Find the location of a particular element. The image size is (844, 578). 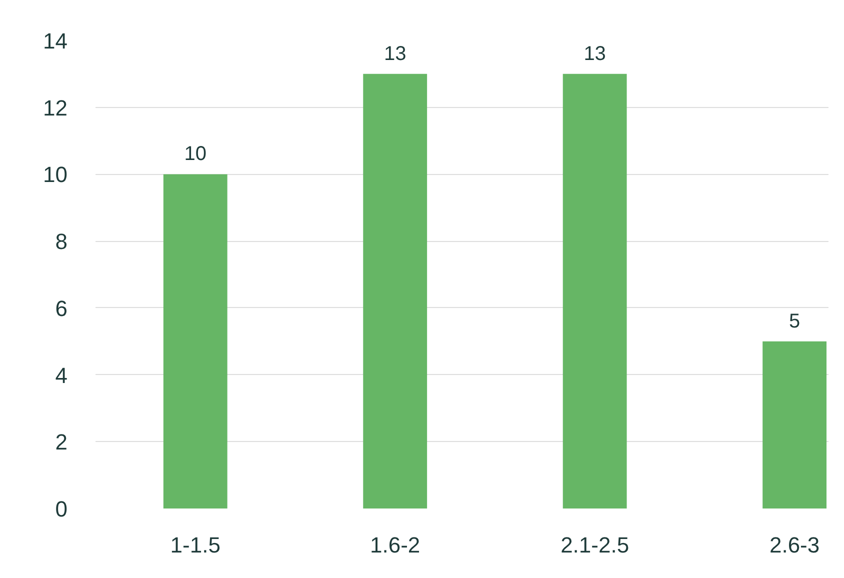

x-tick-label: 1-1.5 is located at coordinates (195, 545).